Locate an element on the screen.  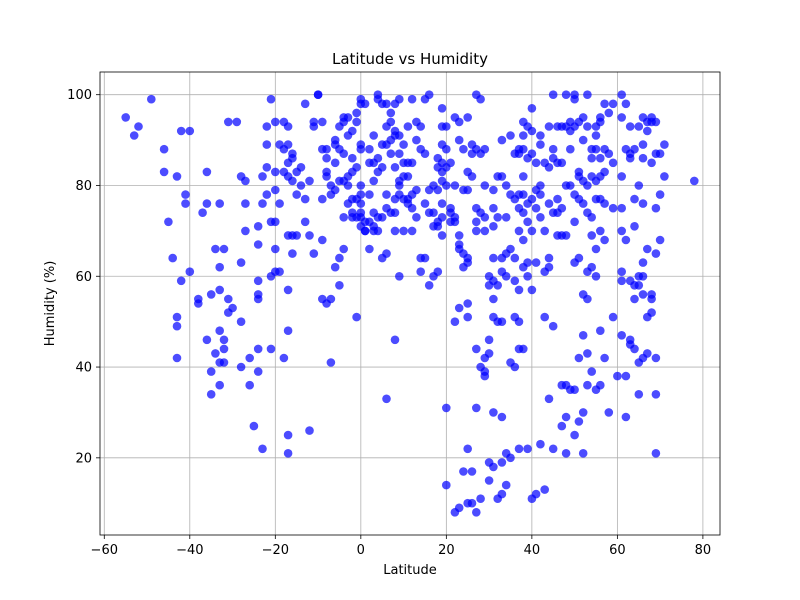
x-tick-label: −40 is located at coordinates (189, 550).